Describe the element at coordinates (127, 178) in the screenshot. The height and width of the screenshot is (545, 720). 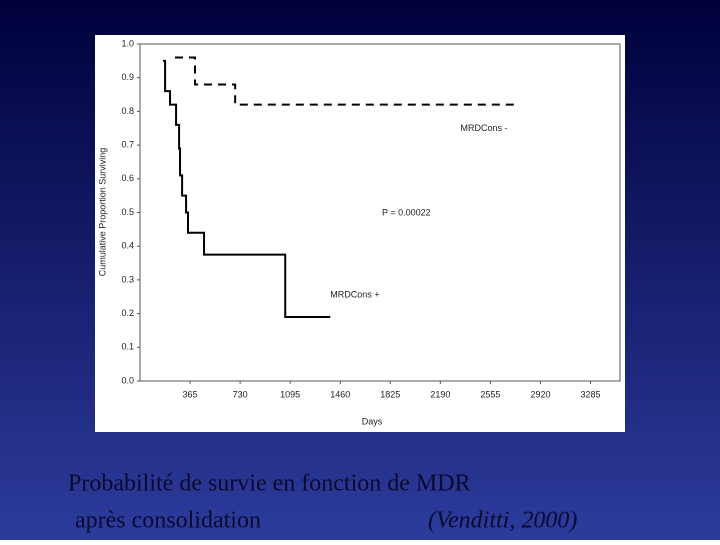
I see `y-tick-label: 0.6` at that location.